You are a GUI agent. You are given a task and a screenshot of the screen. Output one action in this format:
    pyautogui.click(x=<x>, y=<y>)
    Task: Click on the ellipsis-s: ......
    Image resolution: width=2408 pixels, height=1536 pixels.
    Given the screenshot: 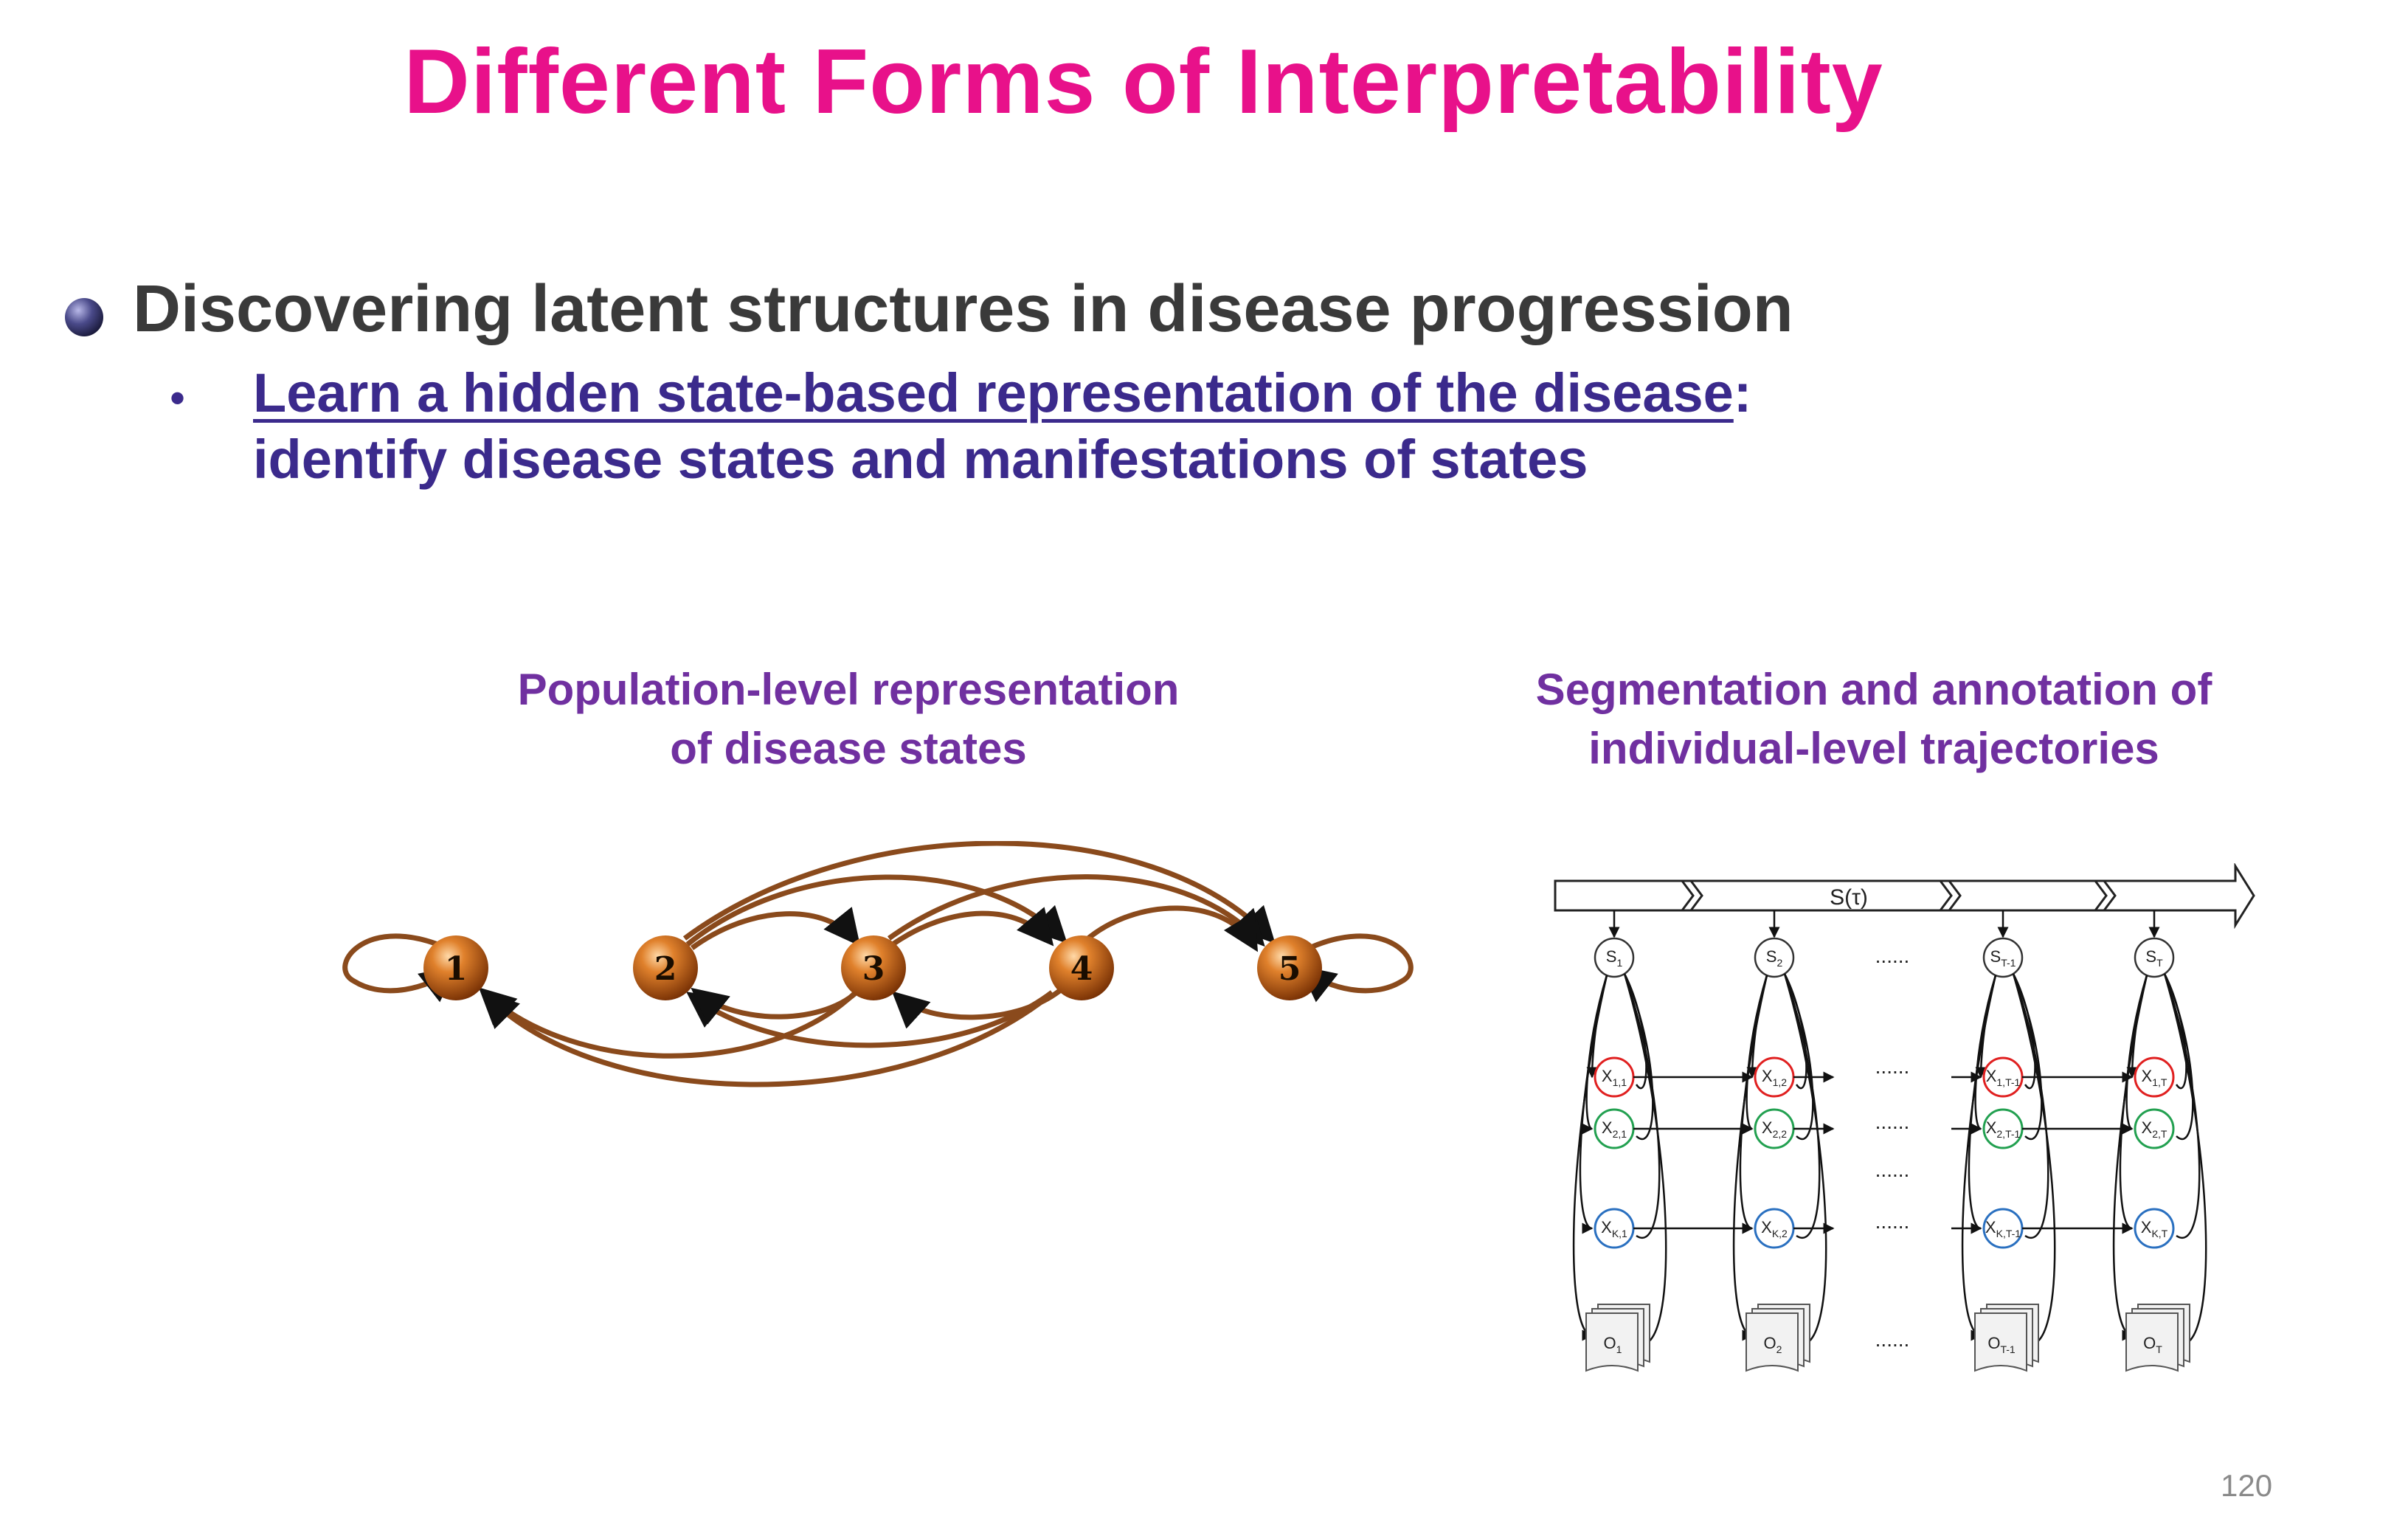 What is the action you would take?
    pyautogui.click(x=1893, y=955)
    